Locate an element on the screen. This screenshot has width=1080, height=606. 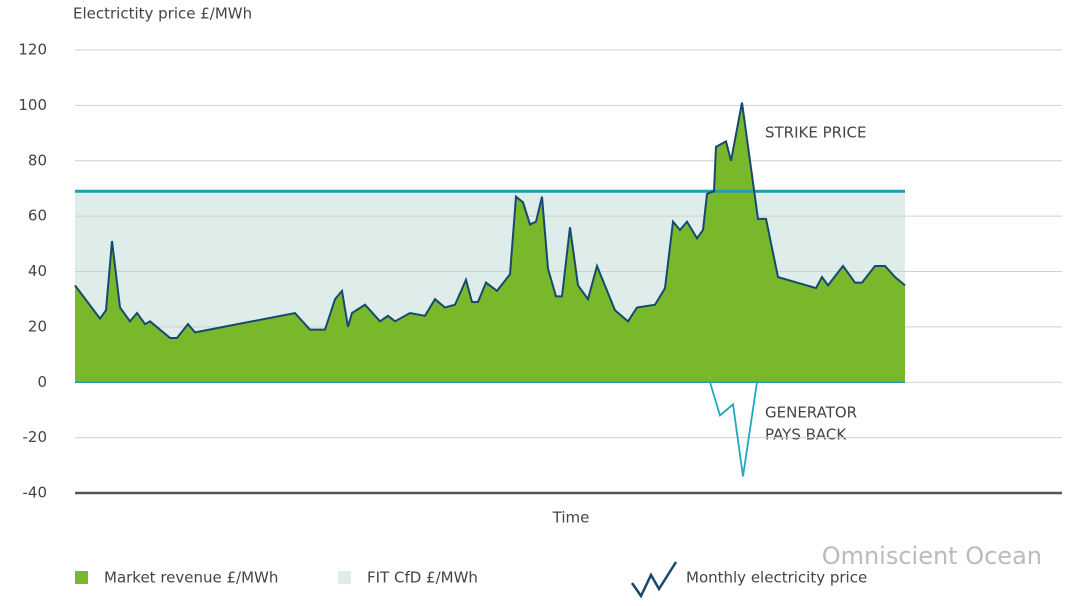
y-tick-label: 60 is located at coordinates (37, 216).